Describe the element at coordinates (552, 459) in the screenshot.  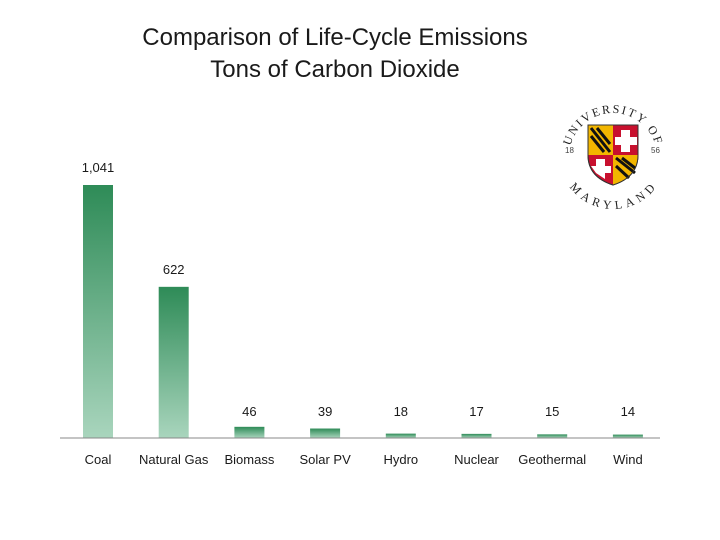
I see `category-label-geothermal: Geothermal` at that location.